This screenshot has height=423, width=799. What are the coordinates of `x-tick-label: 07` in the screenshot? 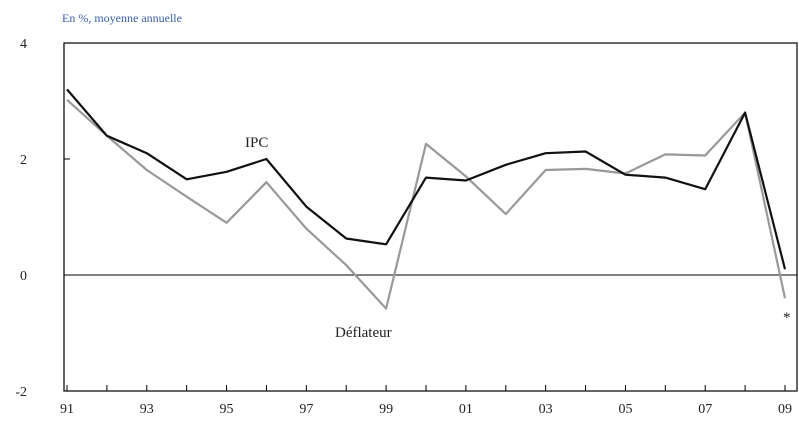 It's located at (705, 409).